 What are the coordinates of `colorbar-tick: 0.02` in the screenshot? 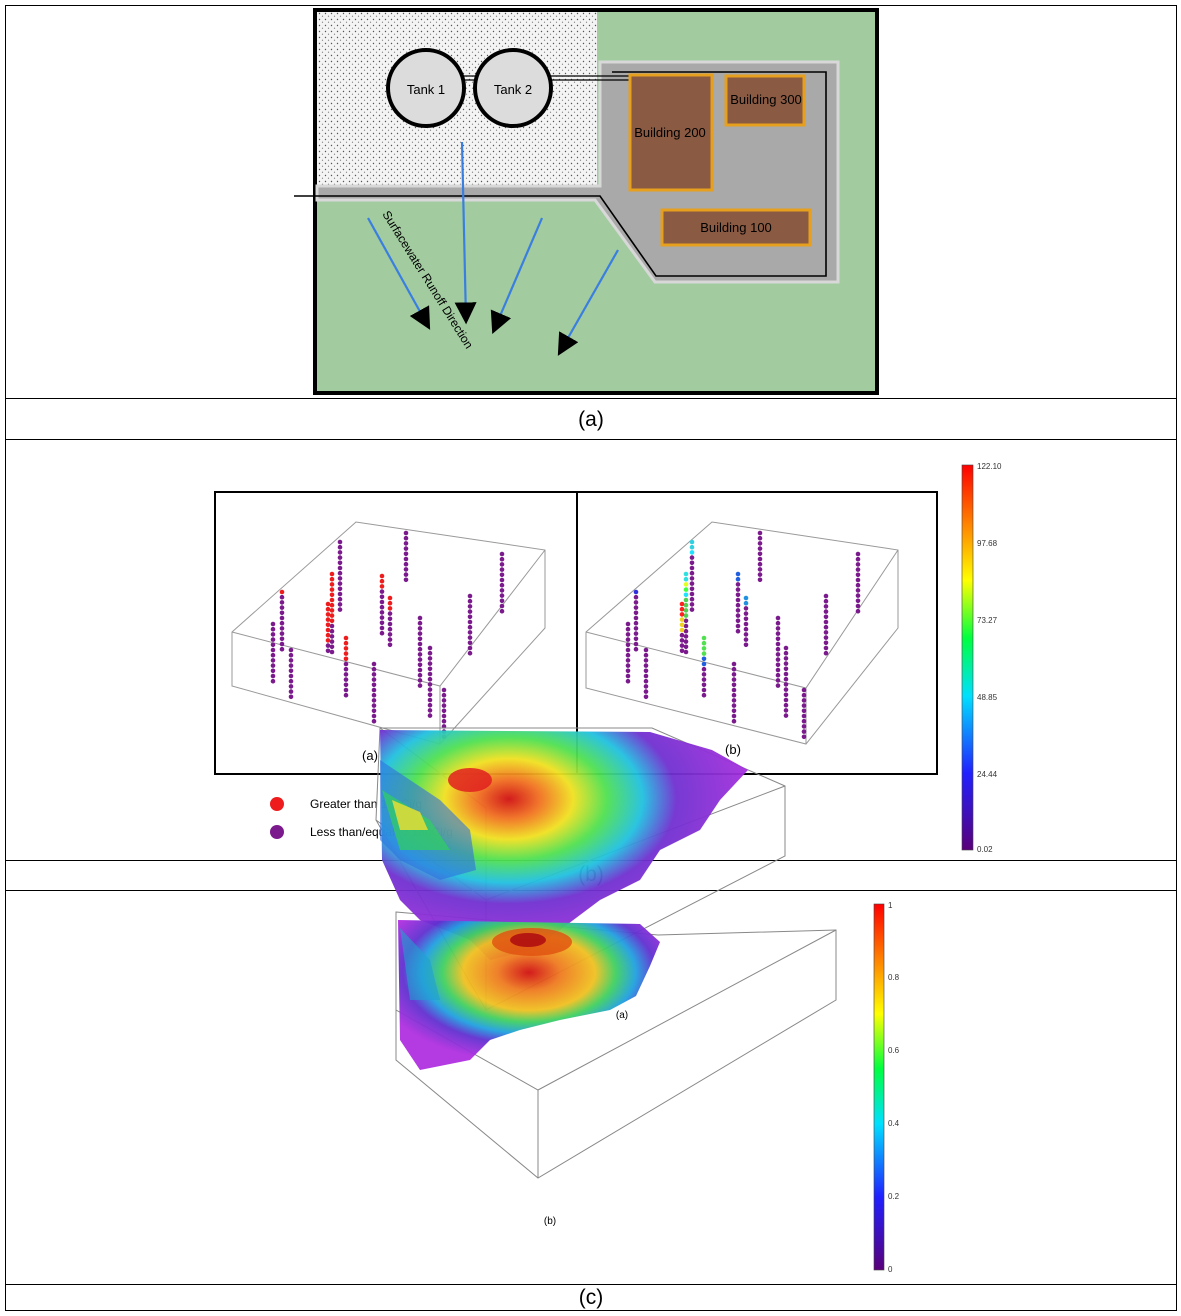 It's located at (985, 849).